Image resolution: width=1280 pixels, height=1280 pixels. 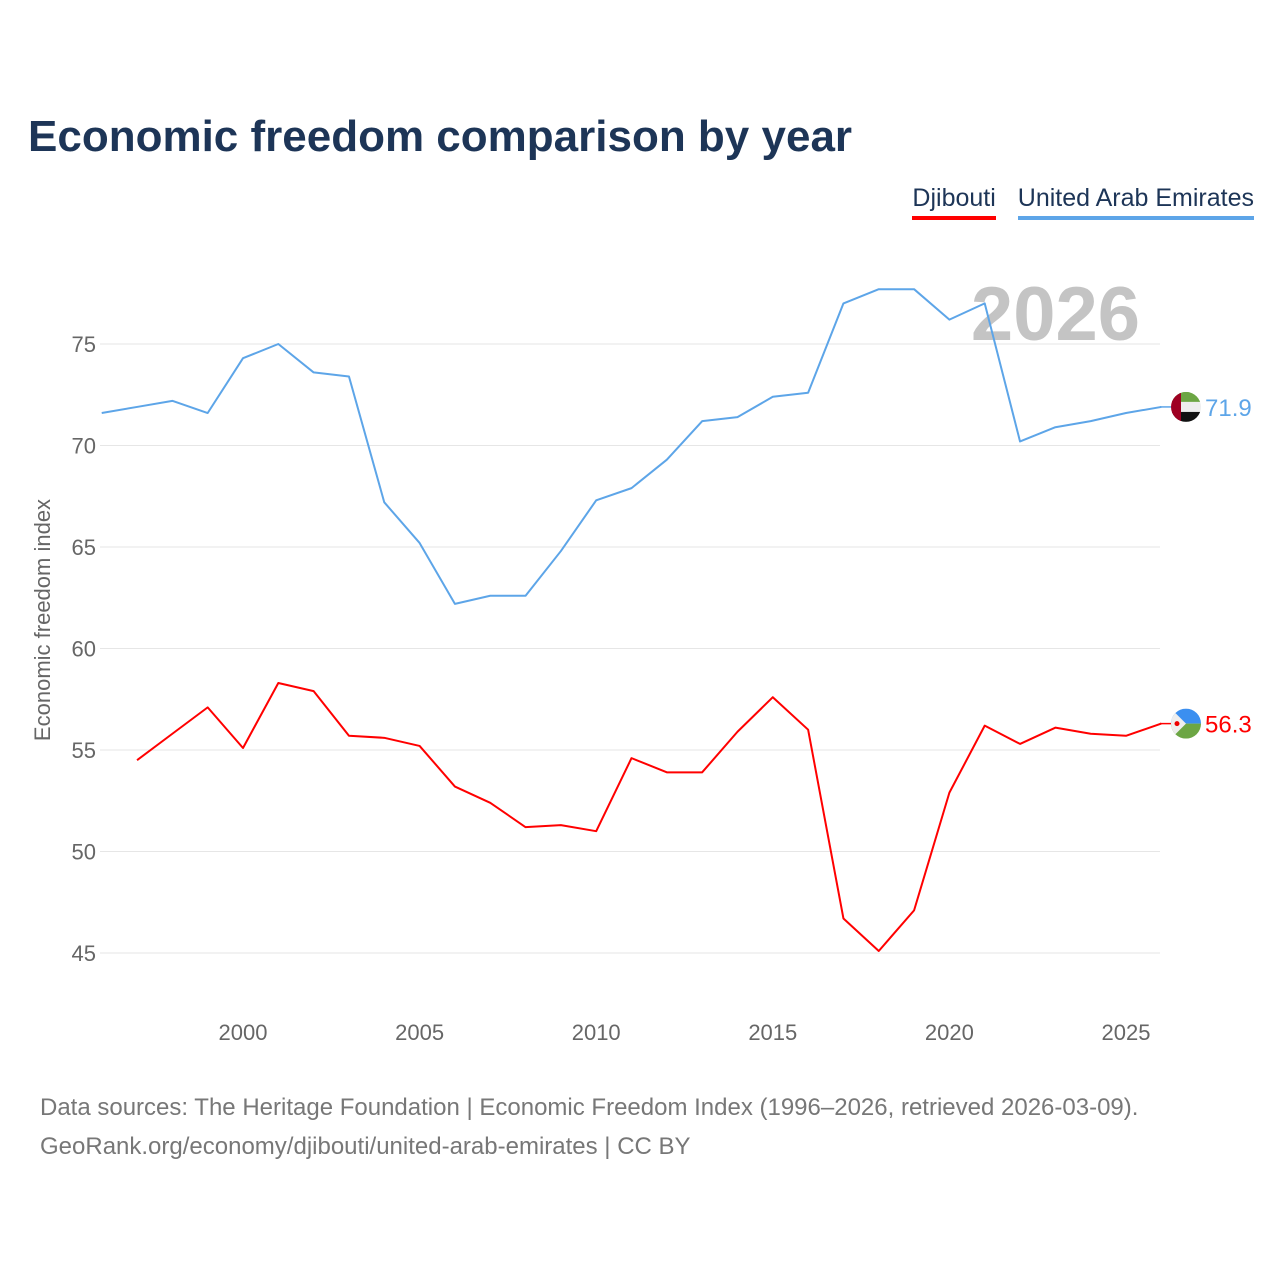 I want to click on y-tick-label: 50, so click(x=84, y=852).